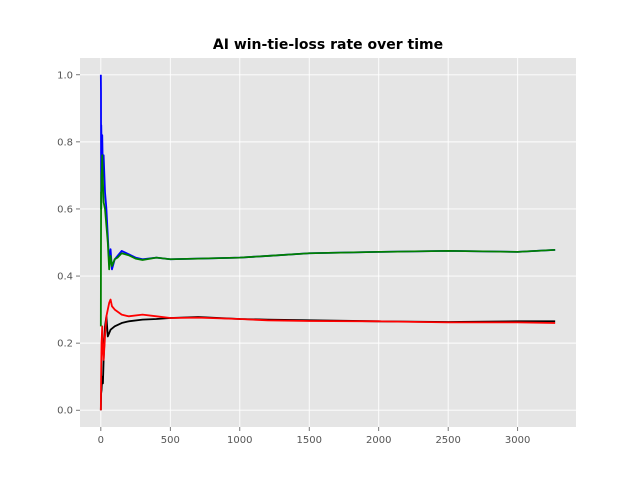 The width and height of the screenshot is (640, 480). Describe the element at coordinates (65, 75) in the screenshot. I see `y-tick-label: 1.0` at that location.